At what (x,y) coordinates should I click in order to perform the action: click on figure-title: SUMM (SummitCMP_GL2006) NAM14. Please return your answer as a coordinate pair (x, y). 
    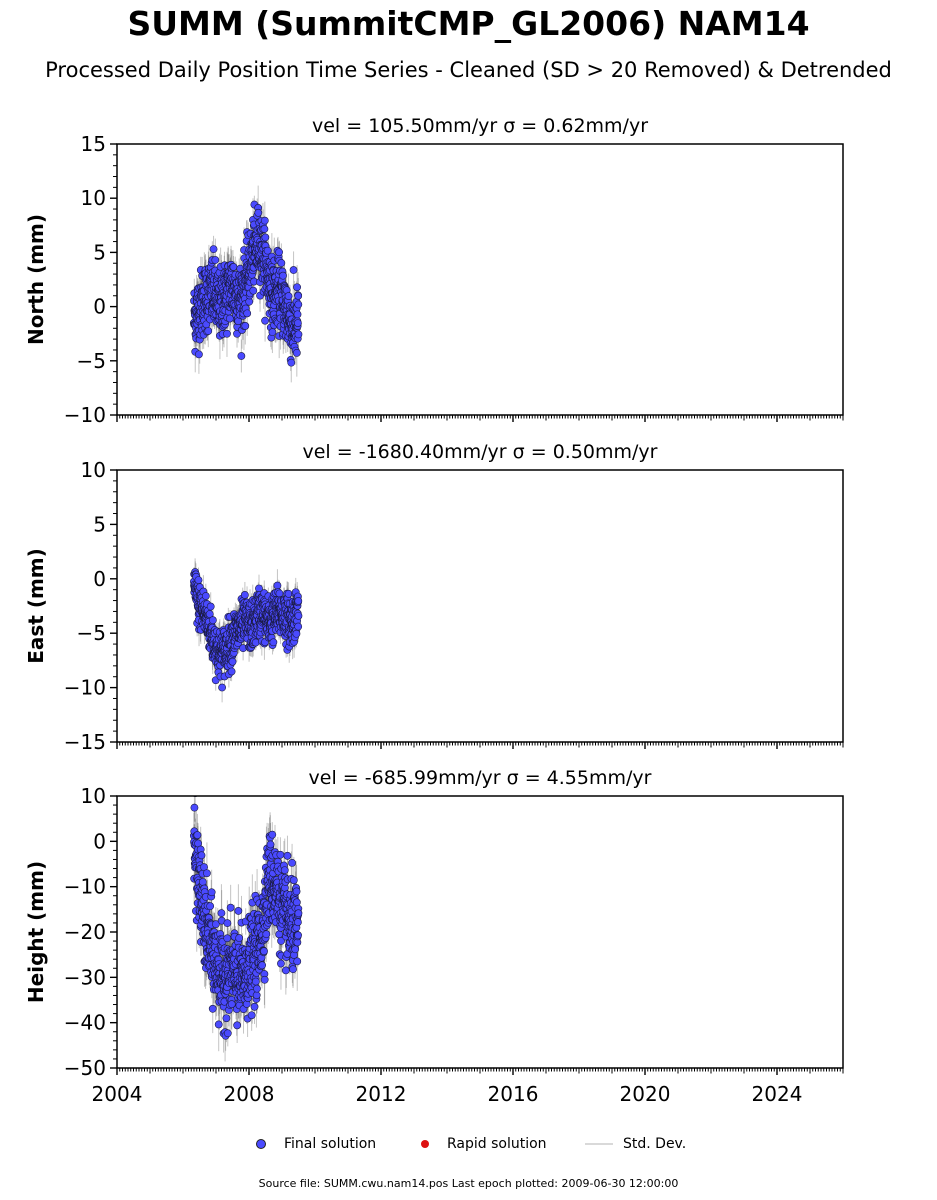
    Looking at the image, I should click on (468, 23).